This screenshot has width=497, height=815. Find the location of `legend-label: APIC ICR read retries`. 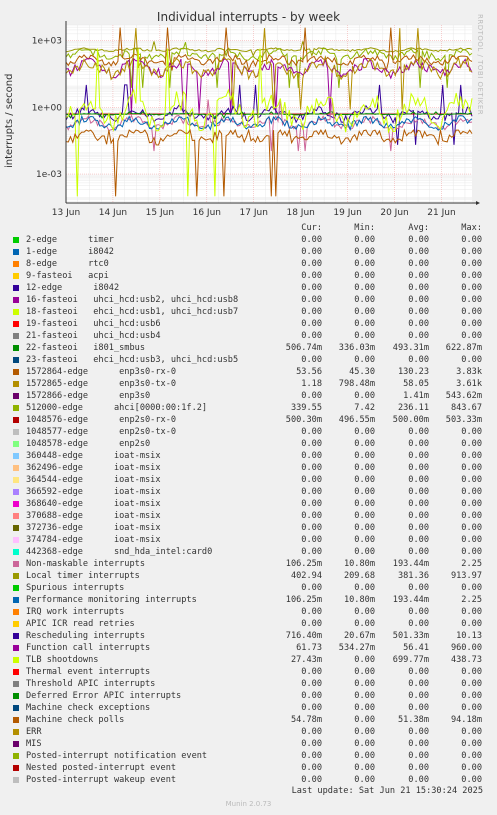

legend-label: APIC ICR read retries is located at coordinates (80, 624).